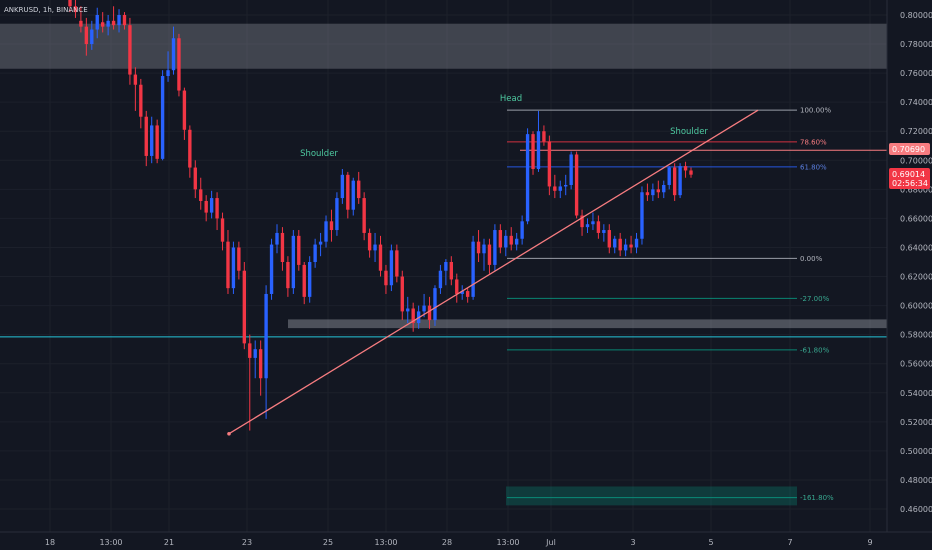 The height and width of the screenshot is (550, 932). What do you see at coordinates (328, 542) in the screenshot?
I see `time-tick-label: 25` at bounding box center [328, 542].